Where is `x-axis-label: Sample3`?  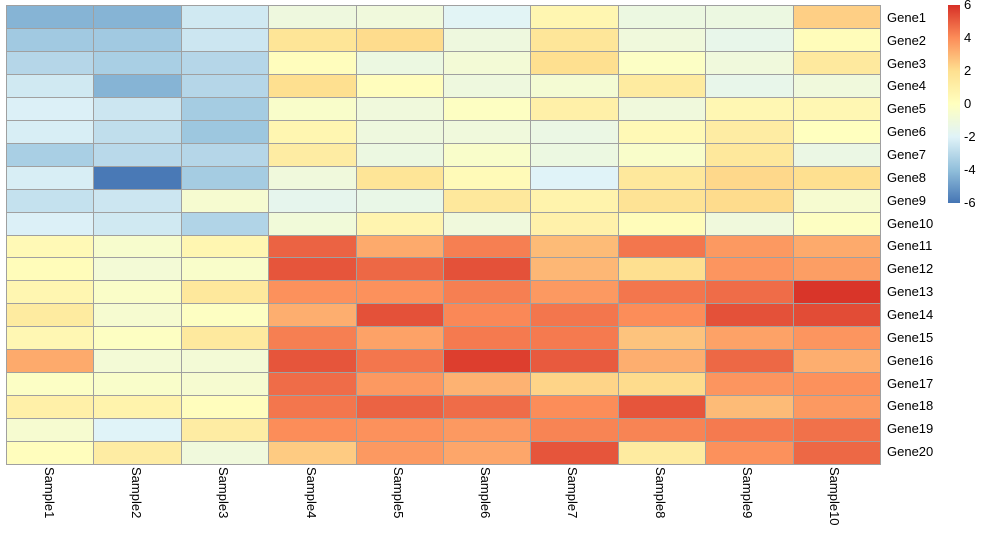
x-axis-label: Sample3 is located at coordinates (223, 493).